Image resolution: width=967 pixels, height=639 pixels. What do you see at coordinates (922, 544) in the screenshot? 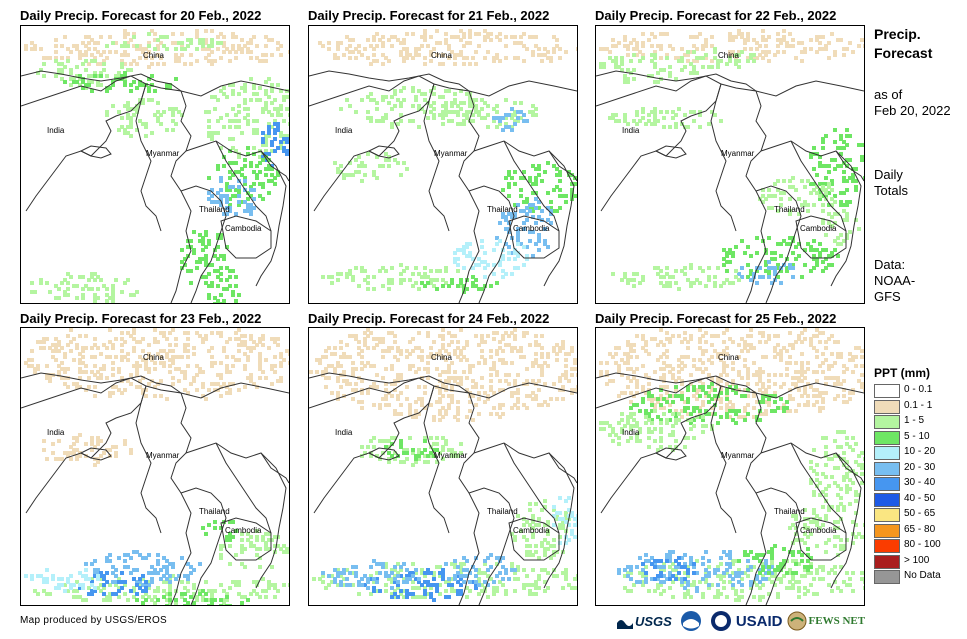
I see `legend-label: 80 - 100` at bounding box center [922, 544].